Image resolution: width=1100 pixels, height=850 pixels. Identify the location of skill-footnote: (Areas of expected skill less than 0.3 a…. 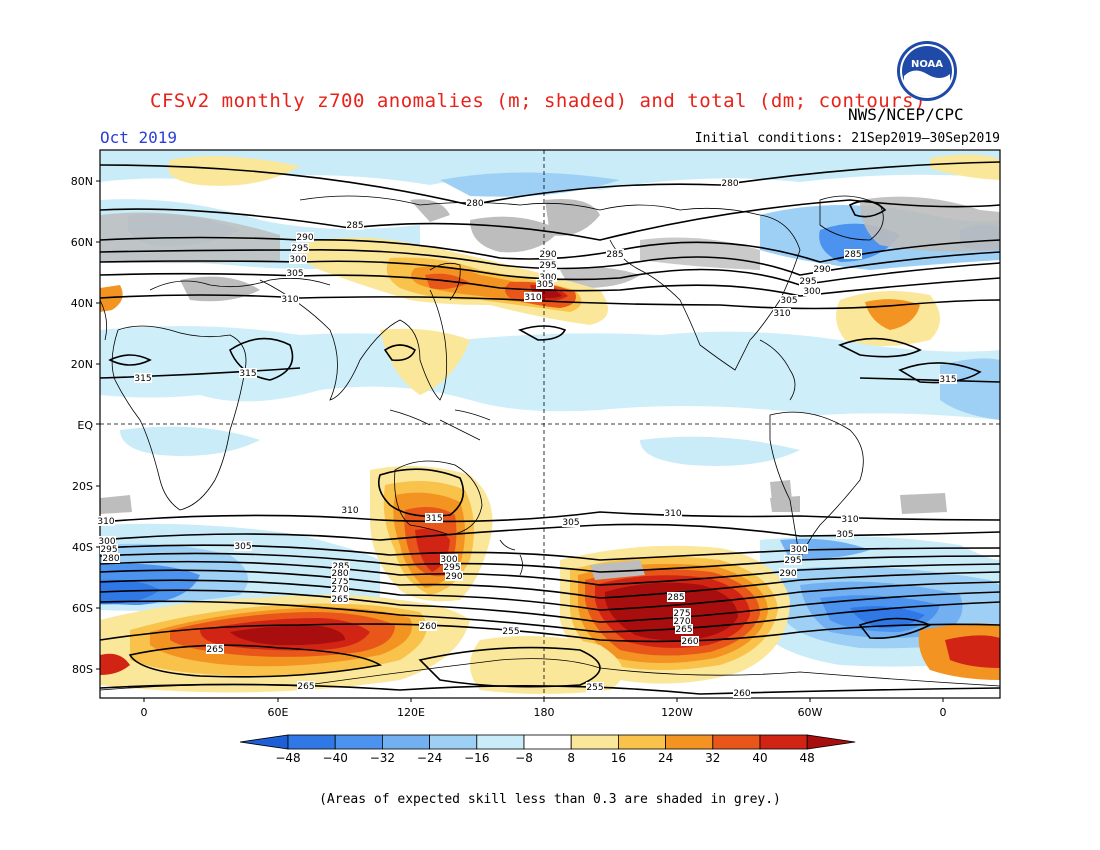
(550, 799).